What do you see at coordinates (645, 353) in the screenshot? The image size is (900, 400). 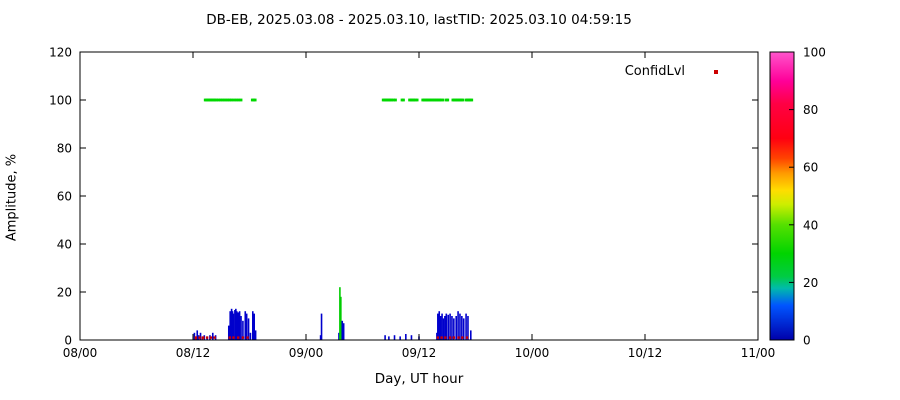 I see `svg-text: 10/12` at bounding box center [645, 353].